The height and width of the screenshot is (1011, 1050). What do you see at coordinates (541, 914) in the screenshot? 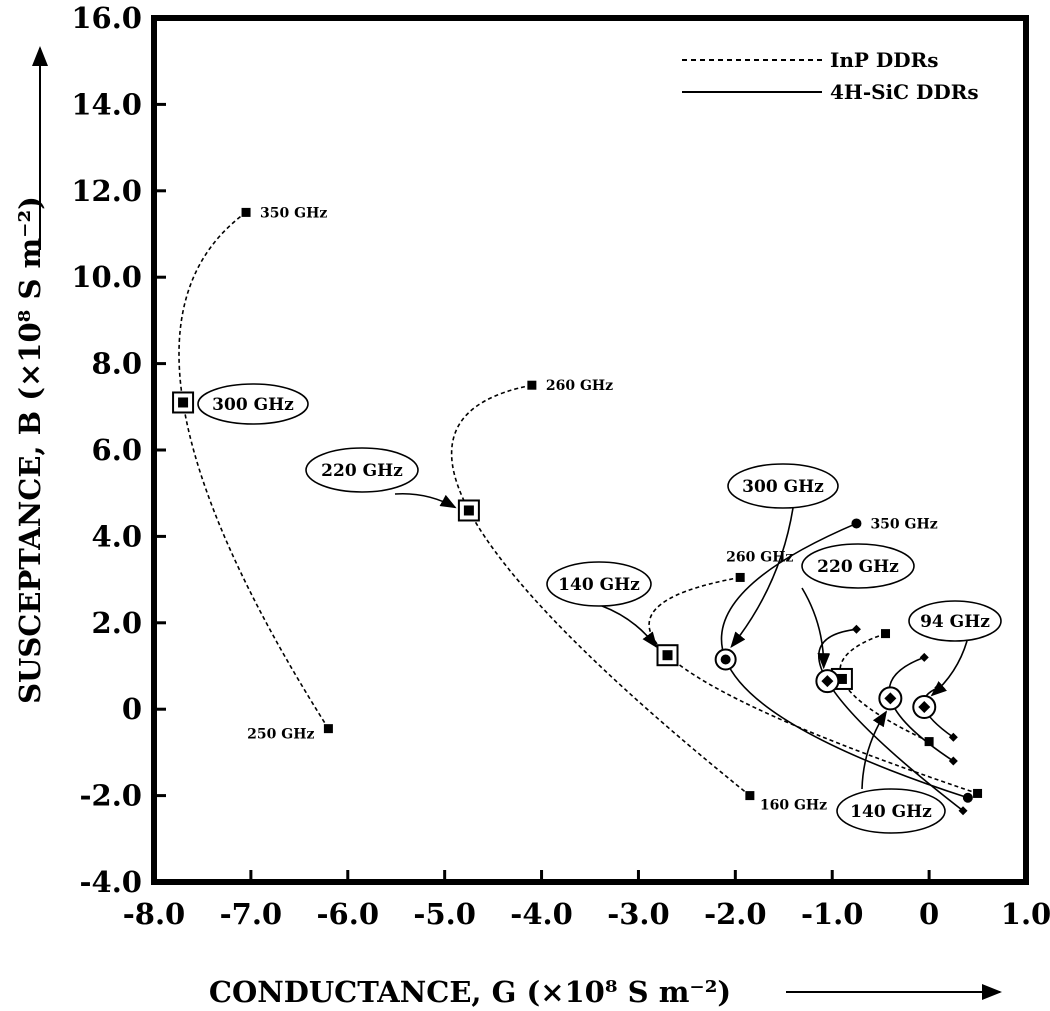
I see `x-tick-label: -4.0` at bounding box center [541, 914].